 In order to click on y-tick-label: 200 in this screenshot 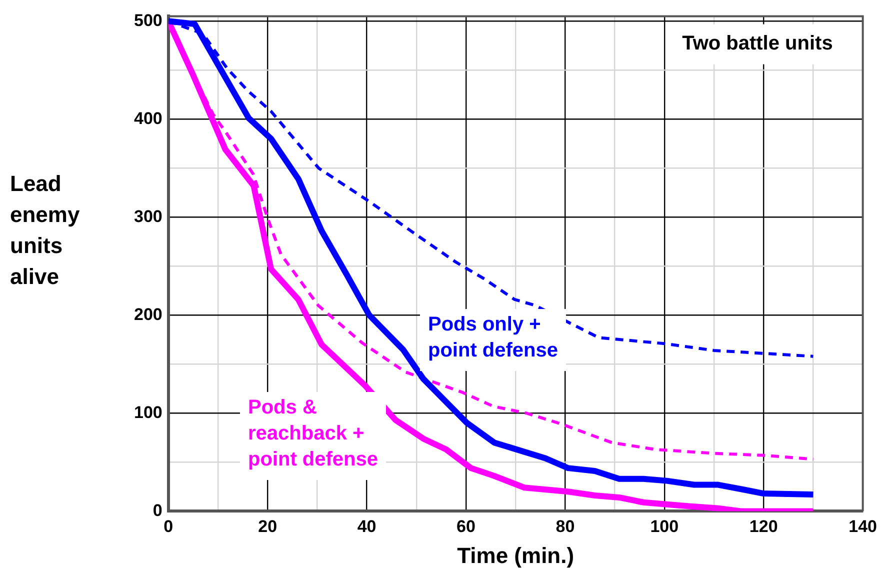, I will do `click(148, 314)`.